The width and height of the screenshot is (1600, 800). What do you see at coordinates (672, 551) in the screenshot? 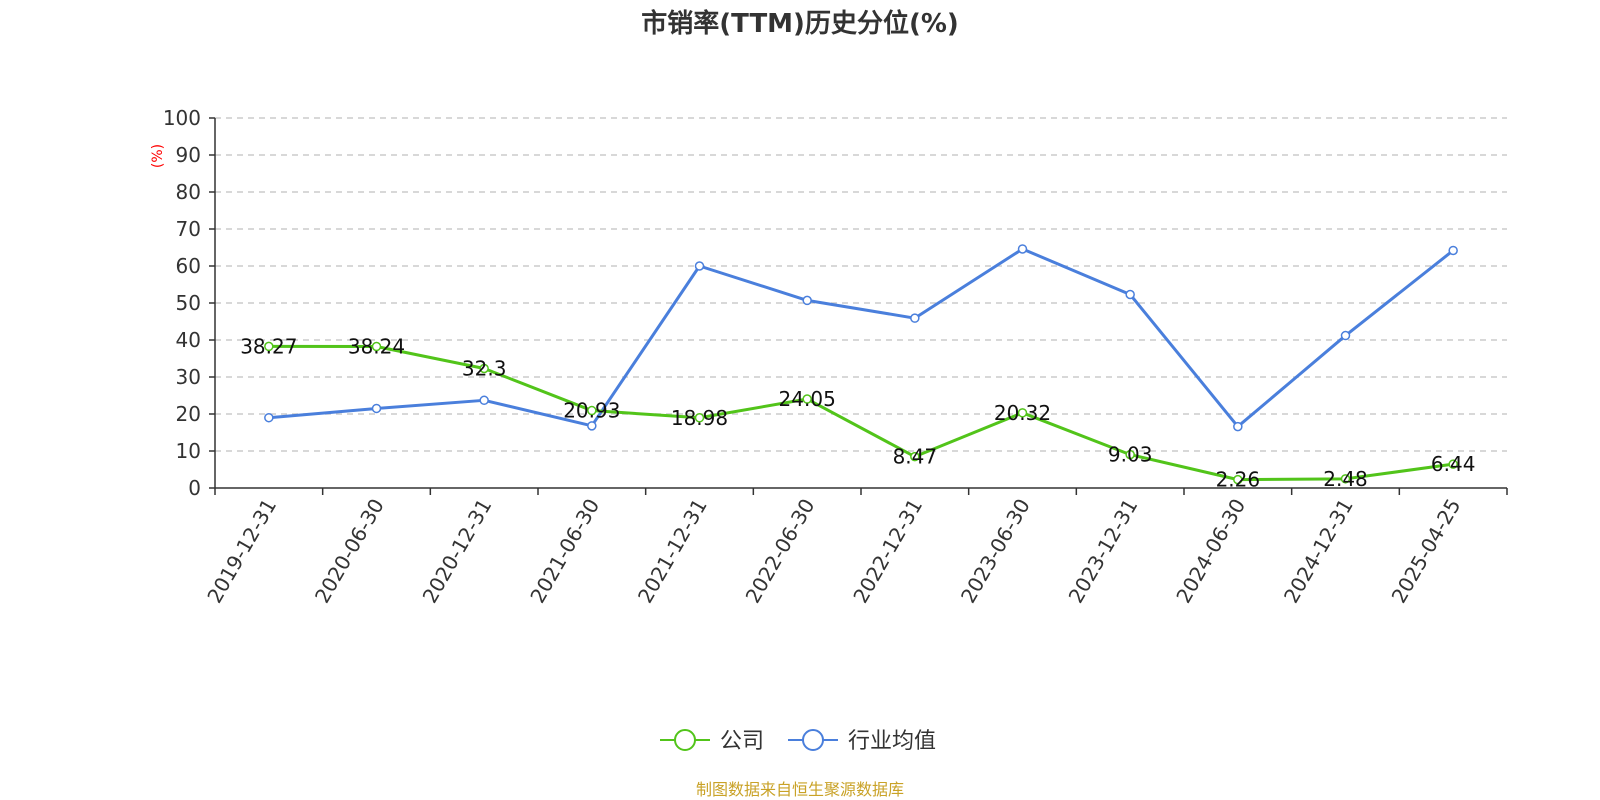
I see `x-tick-label: 2021-12-31` at bounding box center [672, 551].